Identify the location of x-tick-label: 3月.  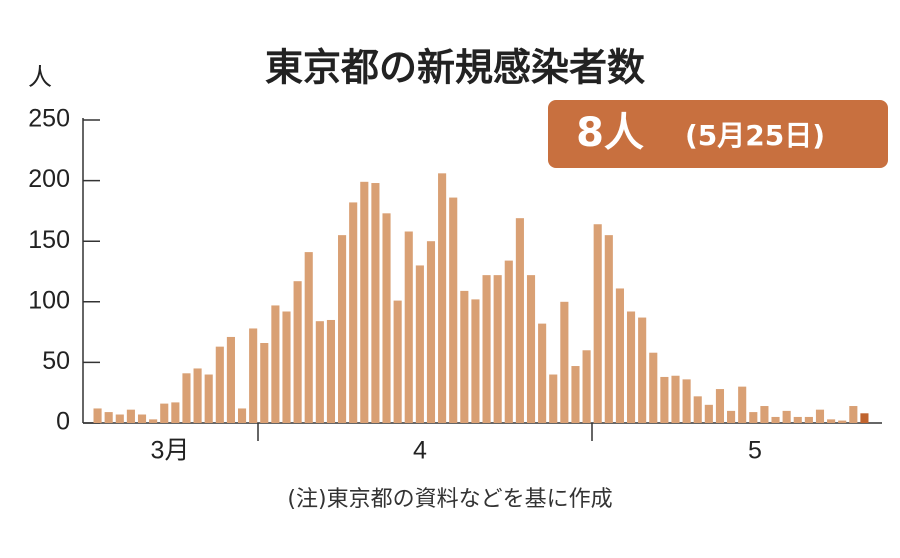
(170, 451).